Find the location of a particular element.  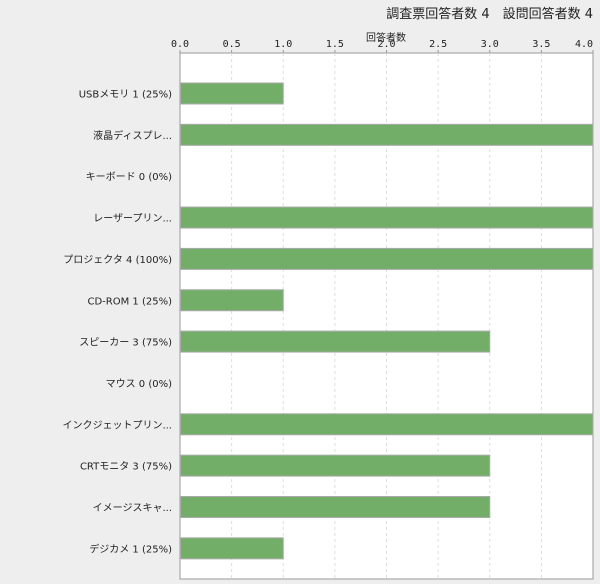

x-axis-label: 回答者数 is located at coordinates (386, 37).